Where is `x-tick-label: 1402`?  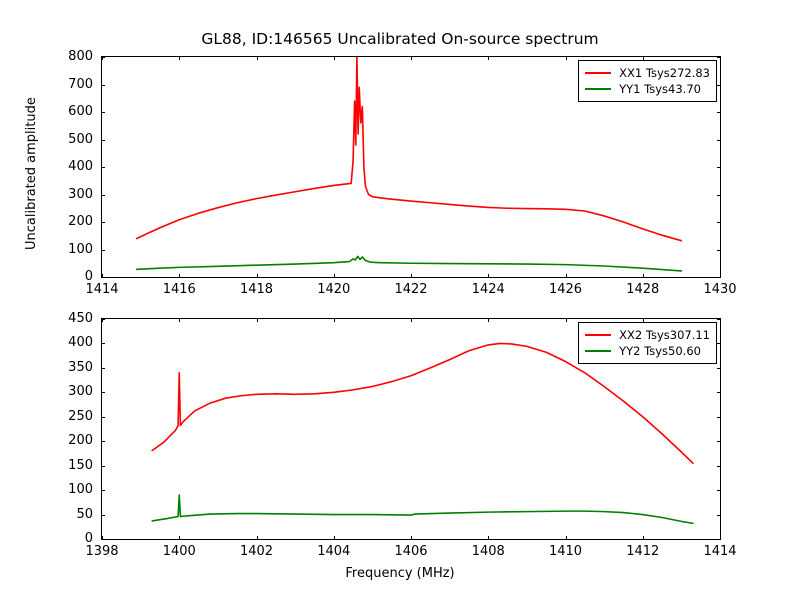
x-tick-label: 1402 is located at coordinates (256, 551).